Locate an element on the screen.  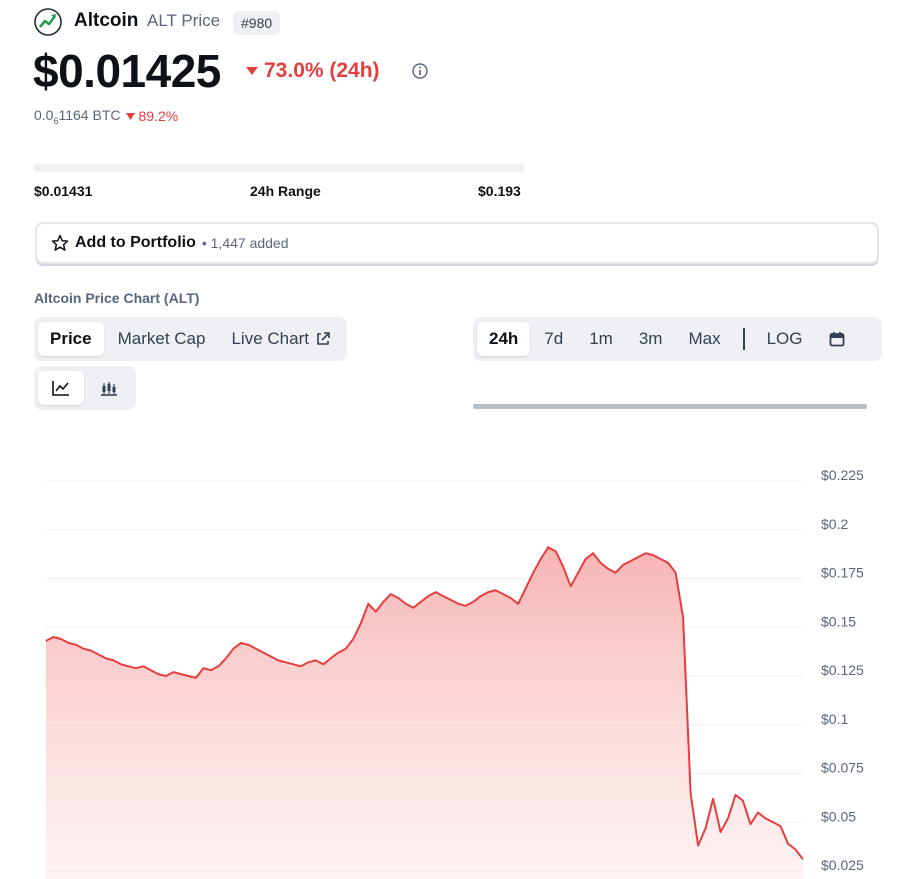
btc-change: 89.2% is located at coordinates (152, 116).